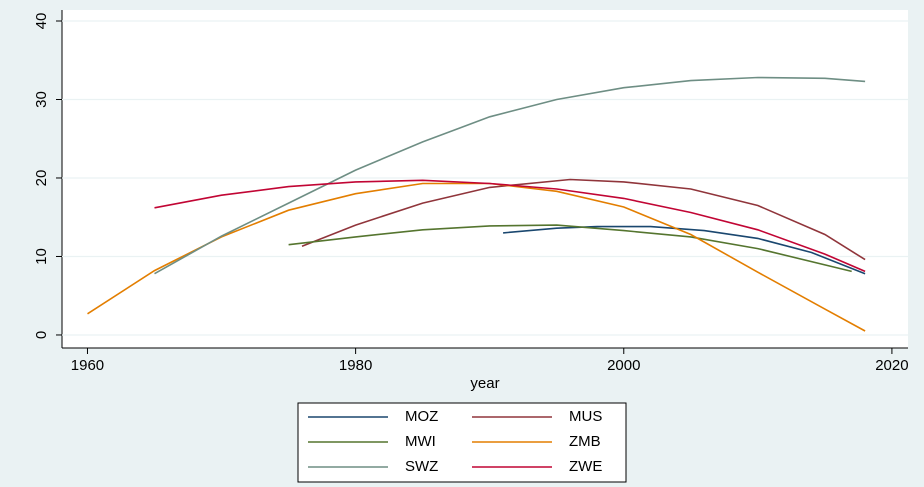 Image resolution: width=924 pixels, height=487 pixels. Describe the element at coordinates (355, 365) in the screenshot. I see `x-tick-label: 1980` at that location.